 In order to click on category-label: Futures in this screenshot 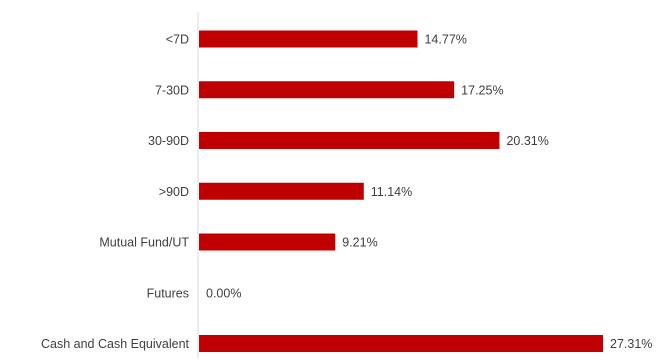, I will do `click(168, 293)`.